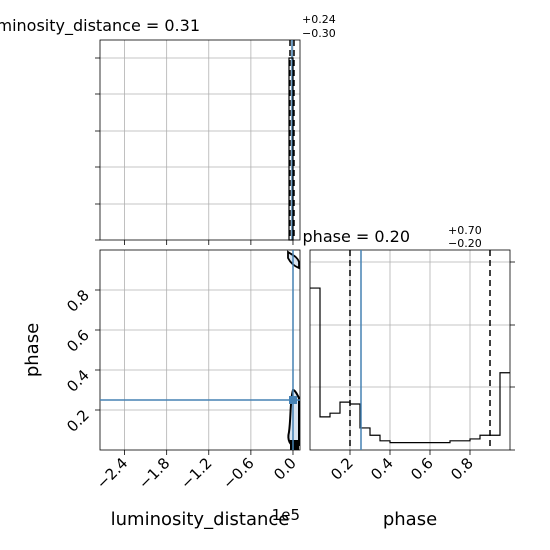 Image resolution: width=550 pixels, height=550 pixels. Describe the element at coordinates (196, 473) in the screenshot. I see `x-tick-label: −1.2` at that location.